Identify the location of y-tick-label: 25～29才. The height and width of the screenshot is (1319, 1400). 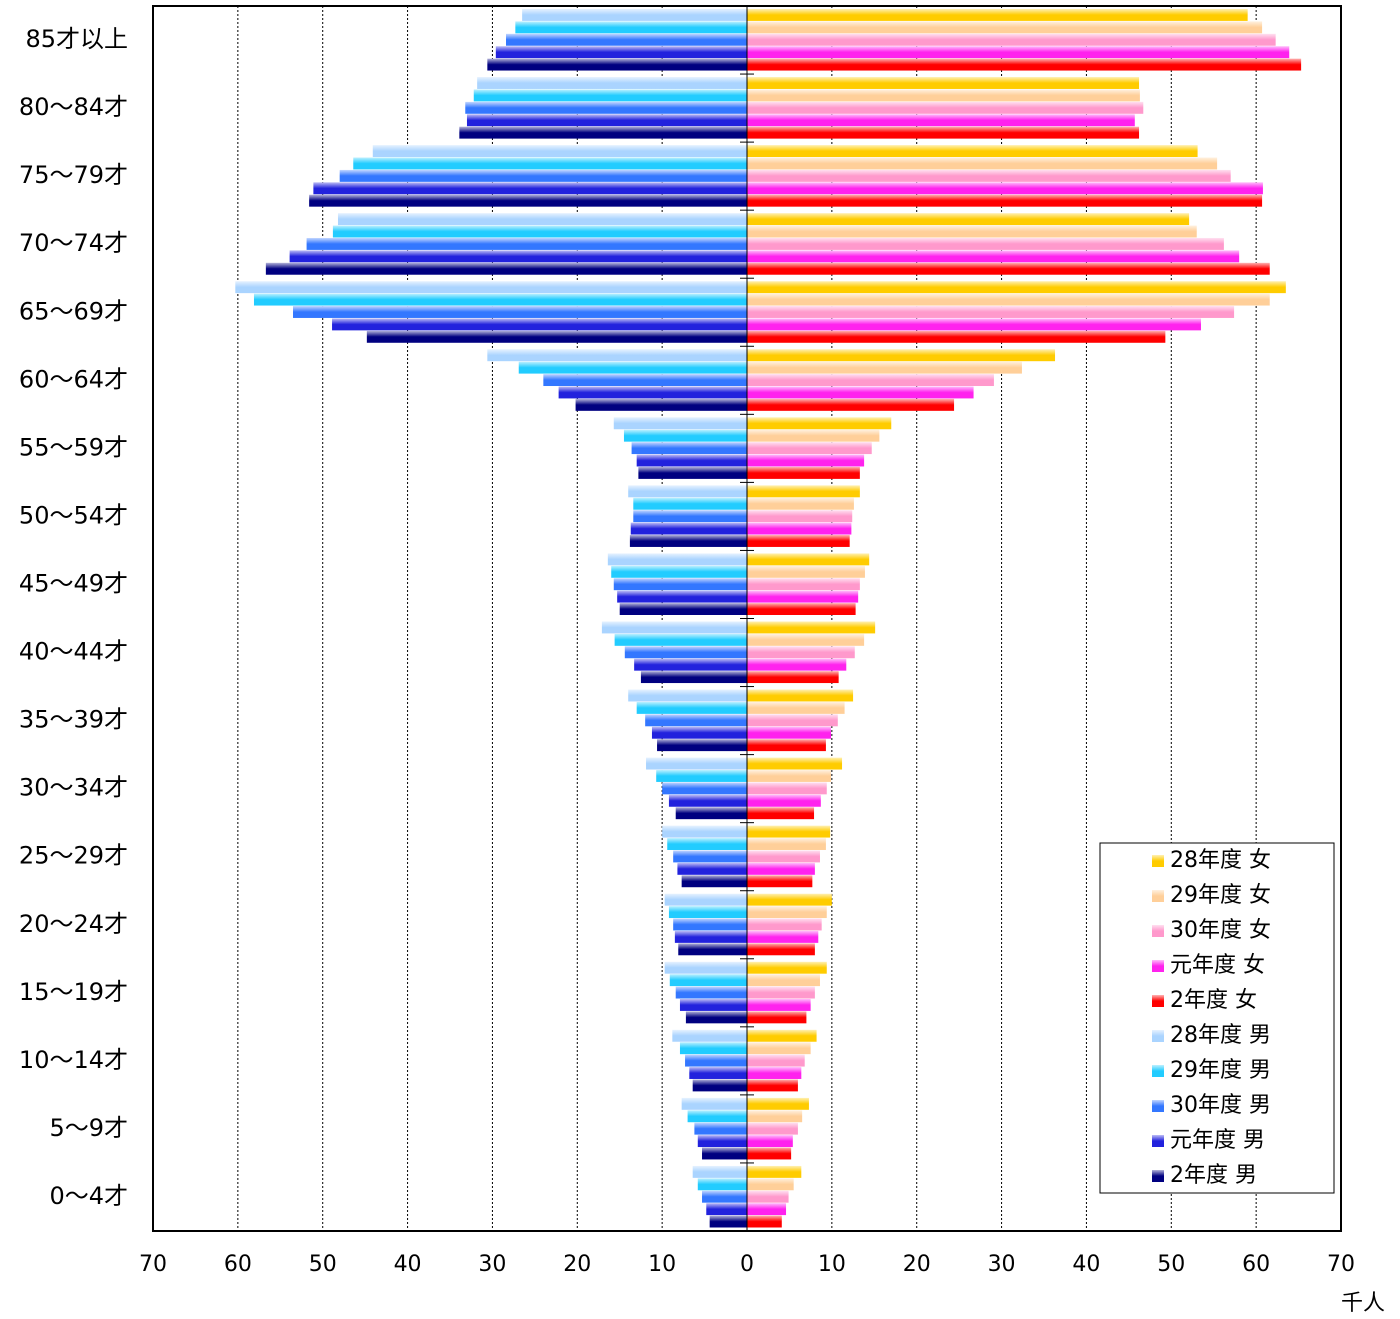
(73, 856).